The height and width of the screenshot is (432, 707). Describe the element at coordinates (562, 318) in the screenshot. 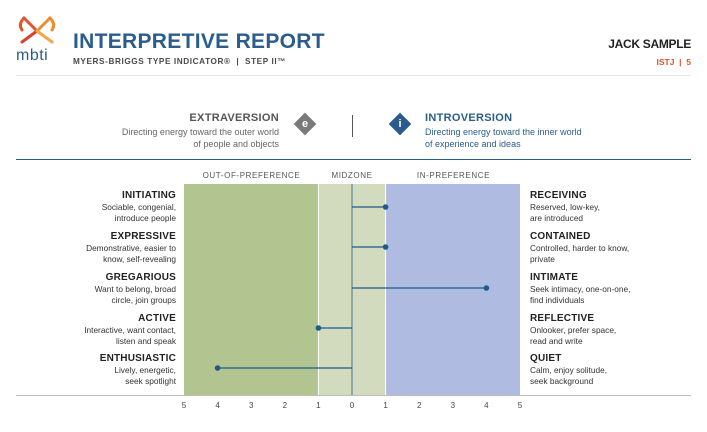

I see `facet-right-name: REFLECTIVE` at that location.